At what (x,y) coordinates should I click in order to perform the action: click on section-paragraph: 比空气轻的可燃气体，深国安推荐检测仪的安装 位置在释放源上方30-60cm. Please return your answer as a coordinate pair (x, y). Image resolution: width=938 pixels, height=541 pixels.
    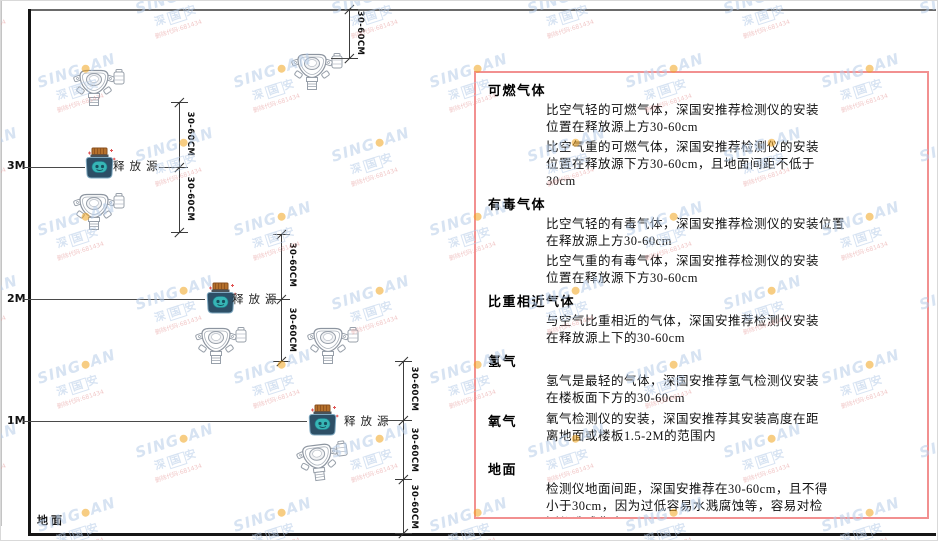
    Looking at the image, I should click on (683, 118).